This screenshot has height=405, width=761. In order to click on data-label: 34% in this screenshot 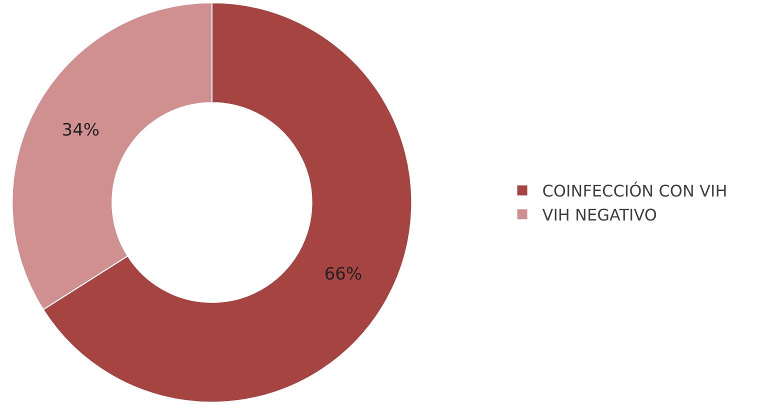, I will do `click(81, 130)`.